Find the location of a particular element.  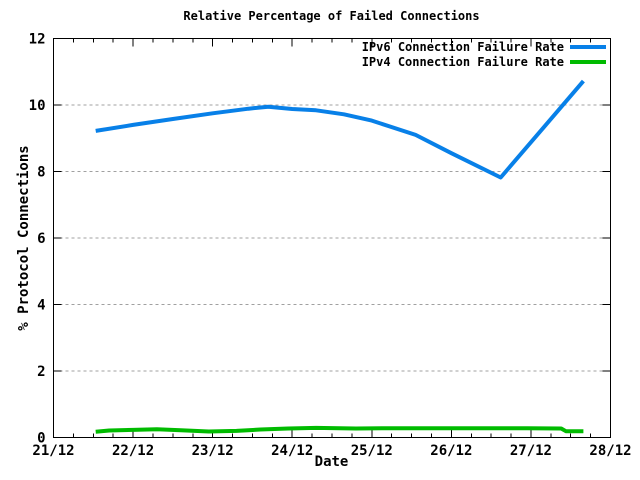

x-tick-label: 25/12 is located at coordinates (372, 451).